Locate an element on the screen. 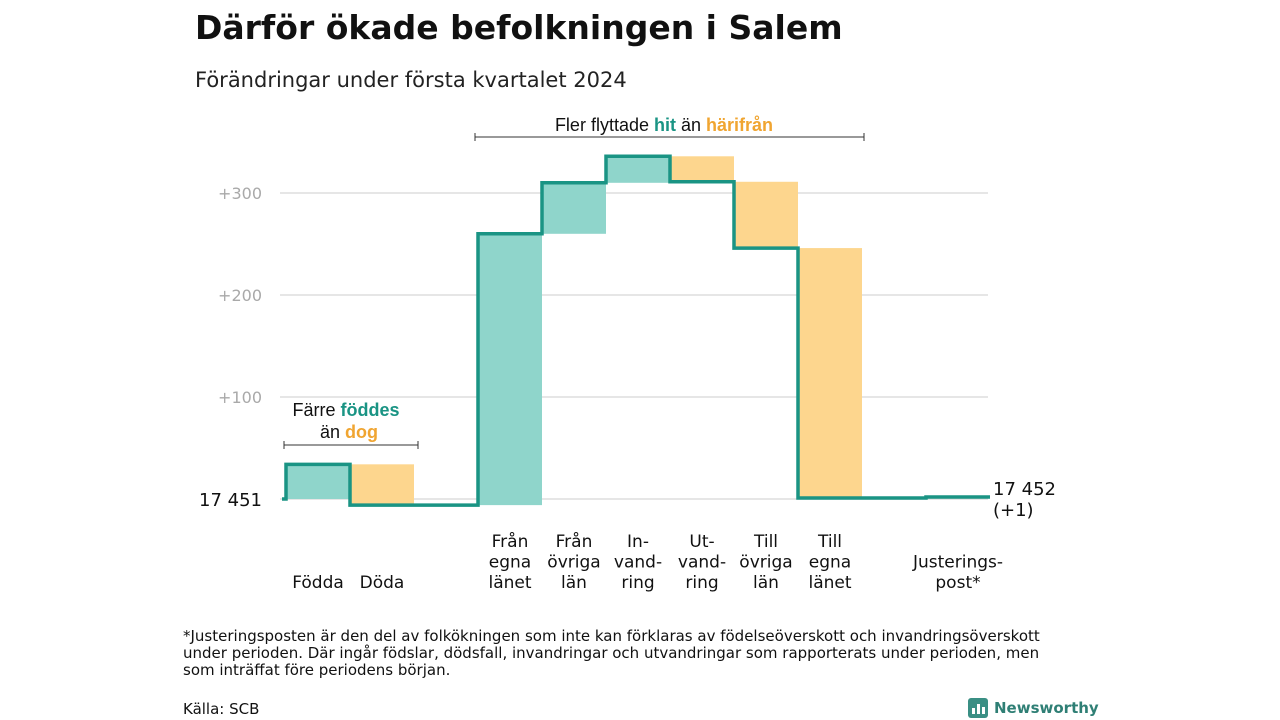 The height and width of the screenshot is (720, 1280). source-label: Källa: SCB is located at coordinates (221, 709).